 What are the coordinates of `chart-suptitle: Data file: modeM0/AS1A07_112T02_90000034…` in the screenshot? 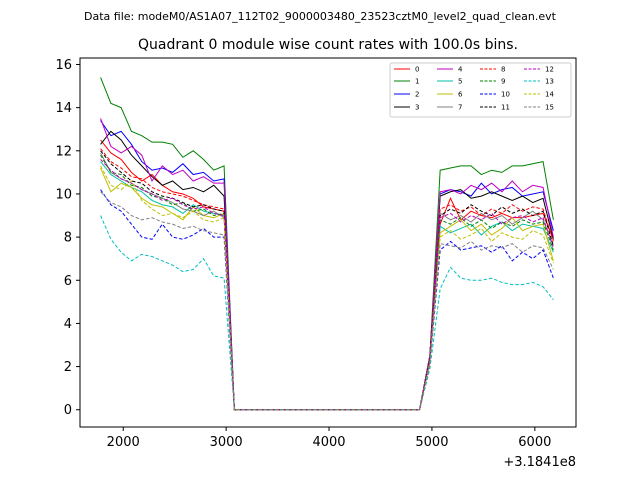 It's located at (320, 16).